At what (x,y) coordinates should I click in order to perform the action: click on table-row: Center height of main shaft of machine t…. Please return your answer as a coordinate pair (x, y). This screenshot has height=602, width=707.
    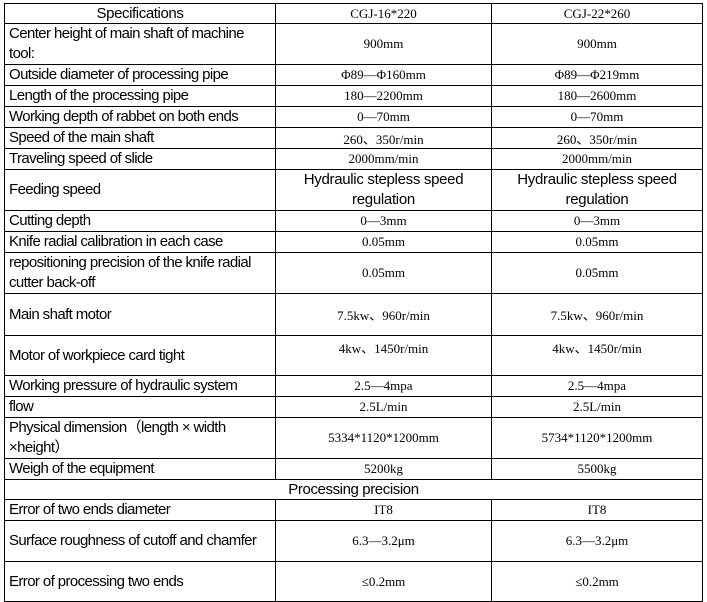
    Looking at the image, I should click on (353, 44).